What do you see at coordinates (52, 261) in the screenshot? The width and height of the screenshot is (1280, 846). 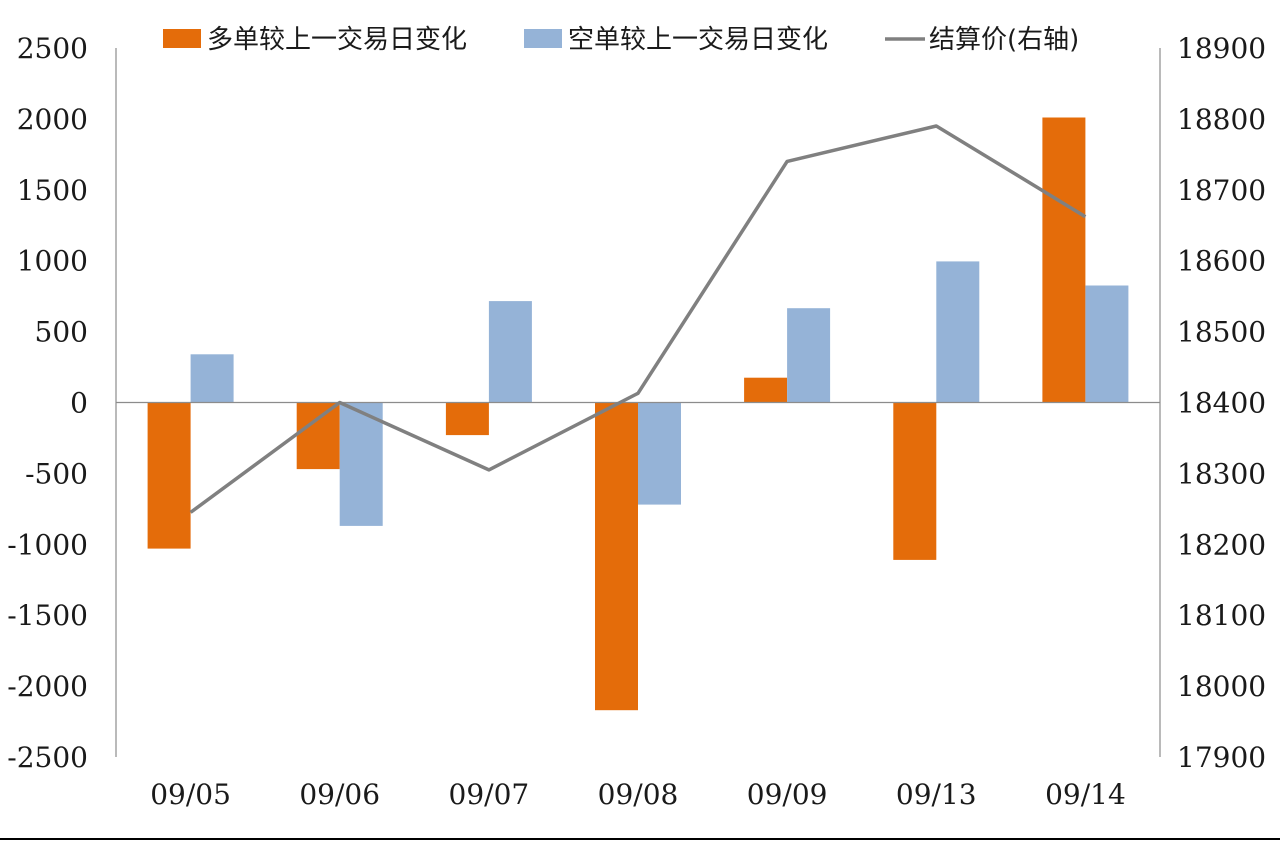 I see `y-left-tick-label: 1000` at bounding box center [52, 261].